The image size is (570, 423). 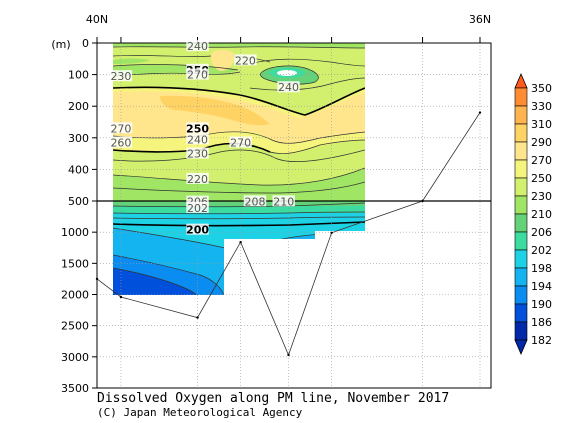 What do you see at coordinates (85, 43) in the screenshot?
I see `y-tick-label: 0` at bounding box center [85, 43].